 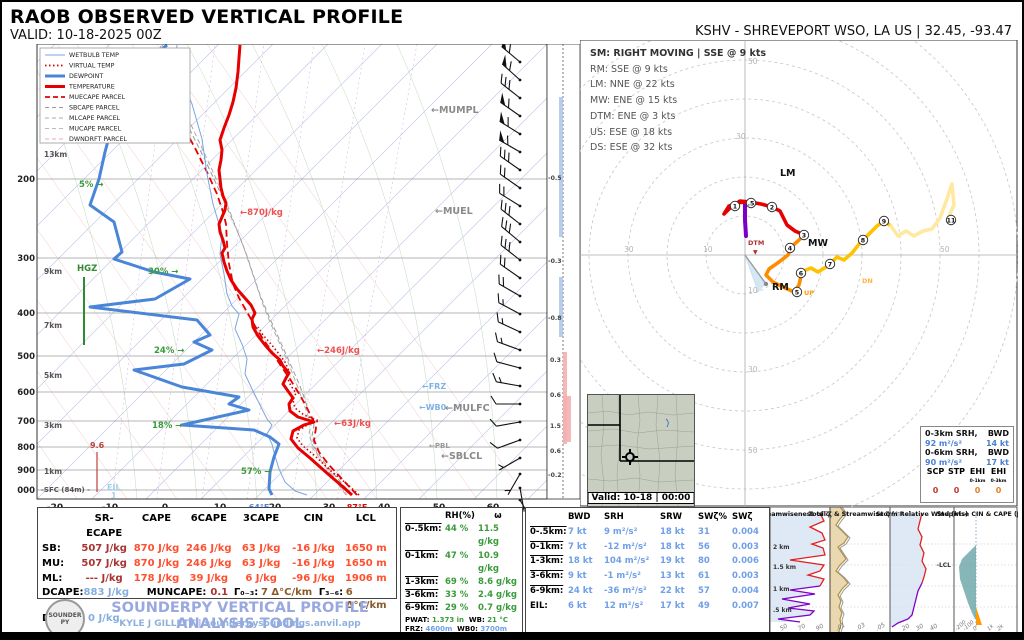 What do you see at coordinates (975, 628) in the screenshot?
I see `svg-text: 0` at bounding box center [975, 628].